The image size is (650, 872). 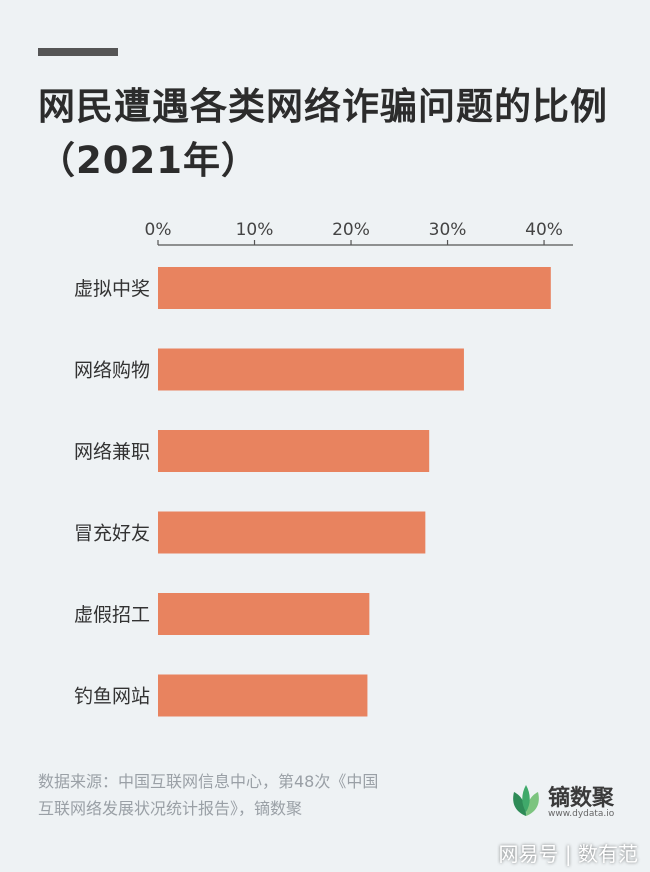 What do you see at coordinates (112, 371) in the screenshot?
I see `category-label: 网络购物` at bounding box center [112, 371].